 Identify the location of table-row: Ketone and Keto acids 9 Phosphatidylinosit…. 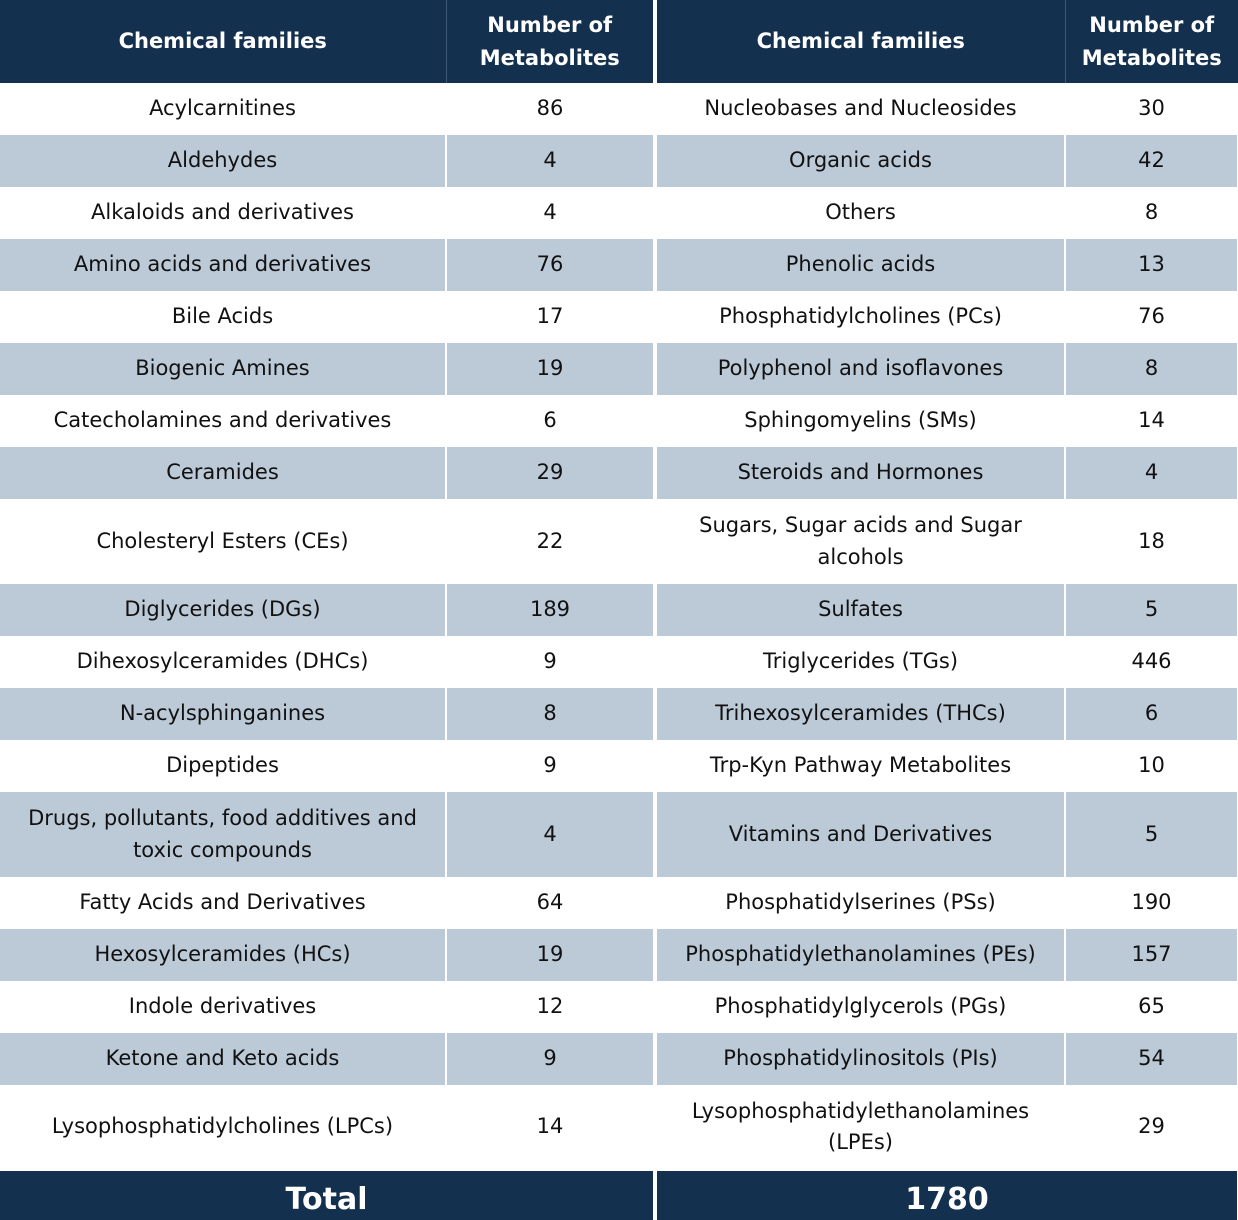
(619, 1059).